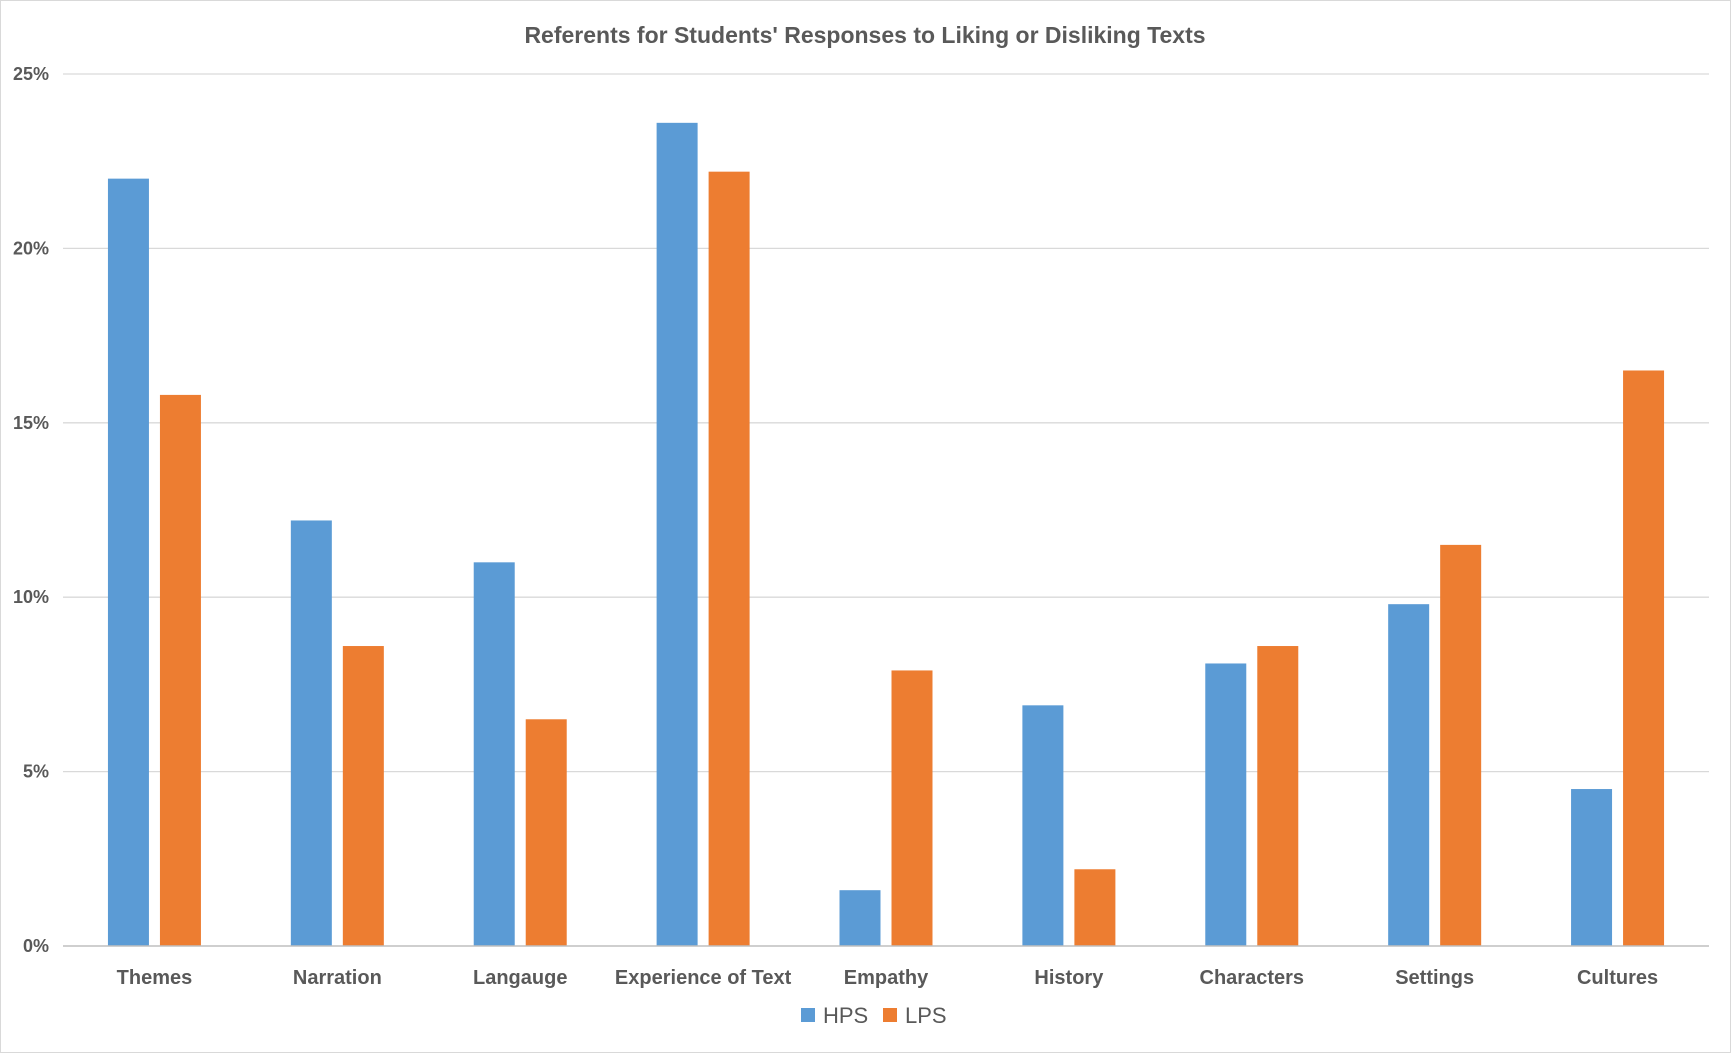 Image resolution: width=1731 pixels, height=1053 pixels. What do you see at coordinates (890, 1015) in the screenshot?
I see `legend-swatch-lps` at bounding box center [890, 1015].